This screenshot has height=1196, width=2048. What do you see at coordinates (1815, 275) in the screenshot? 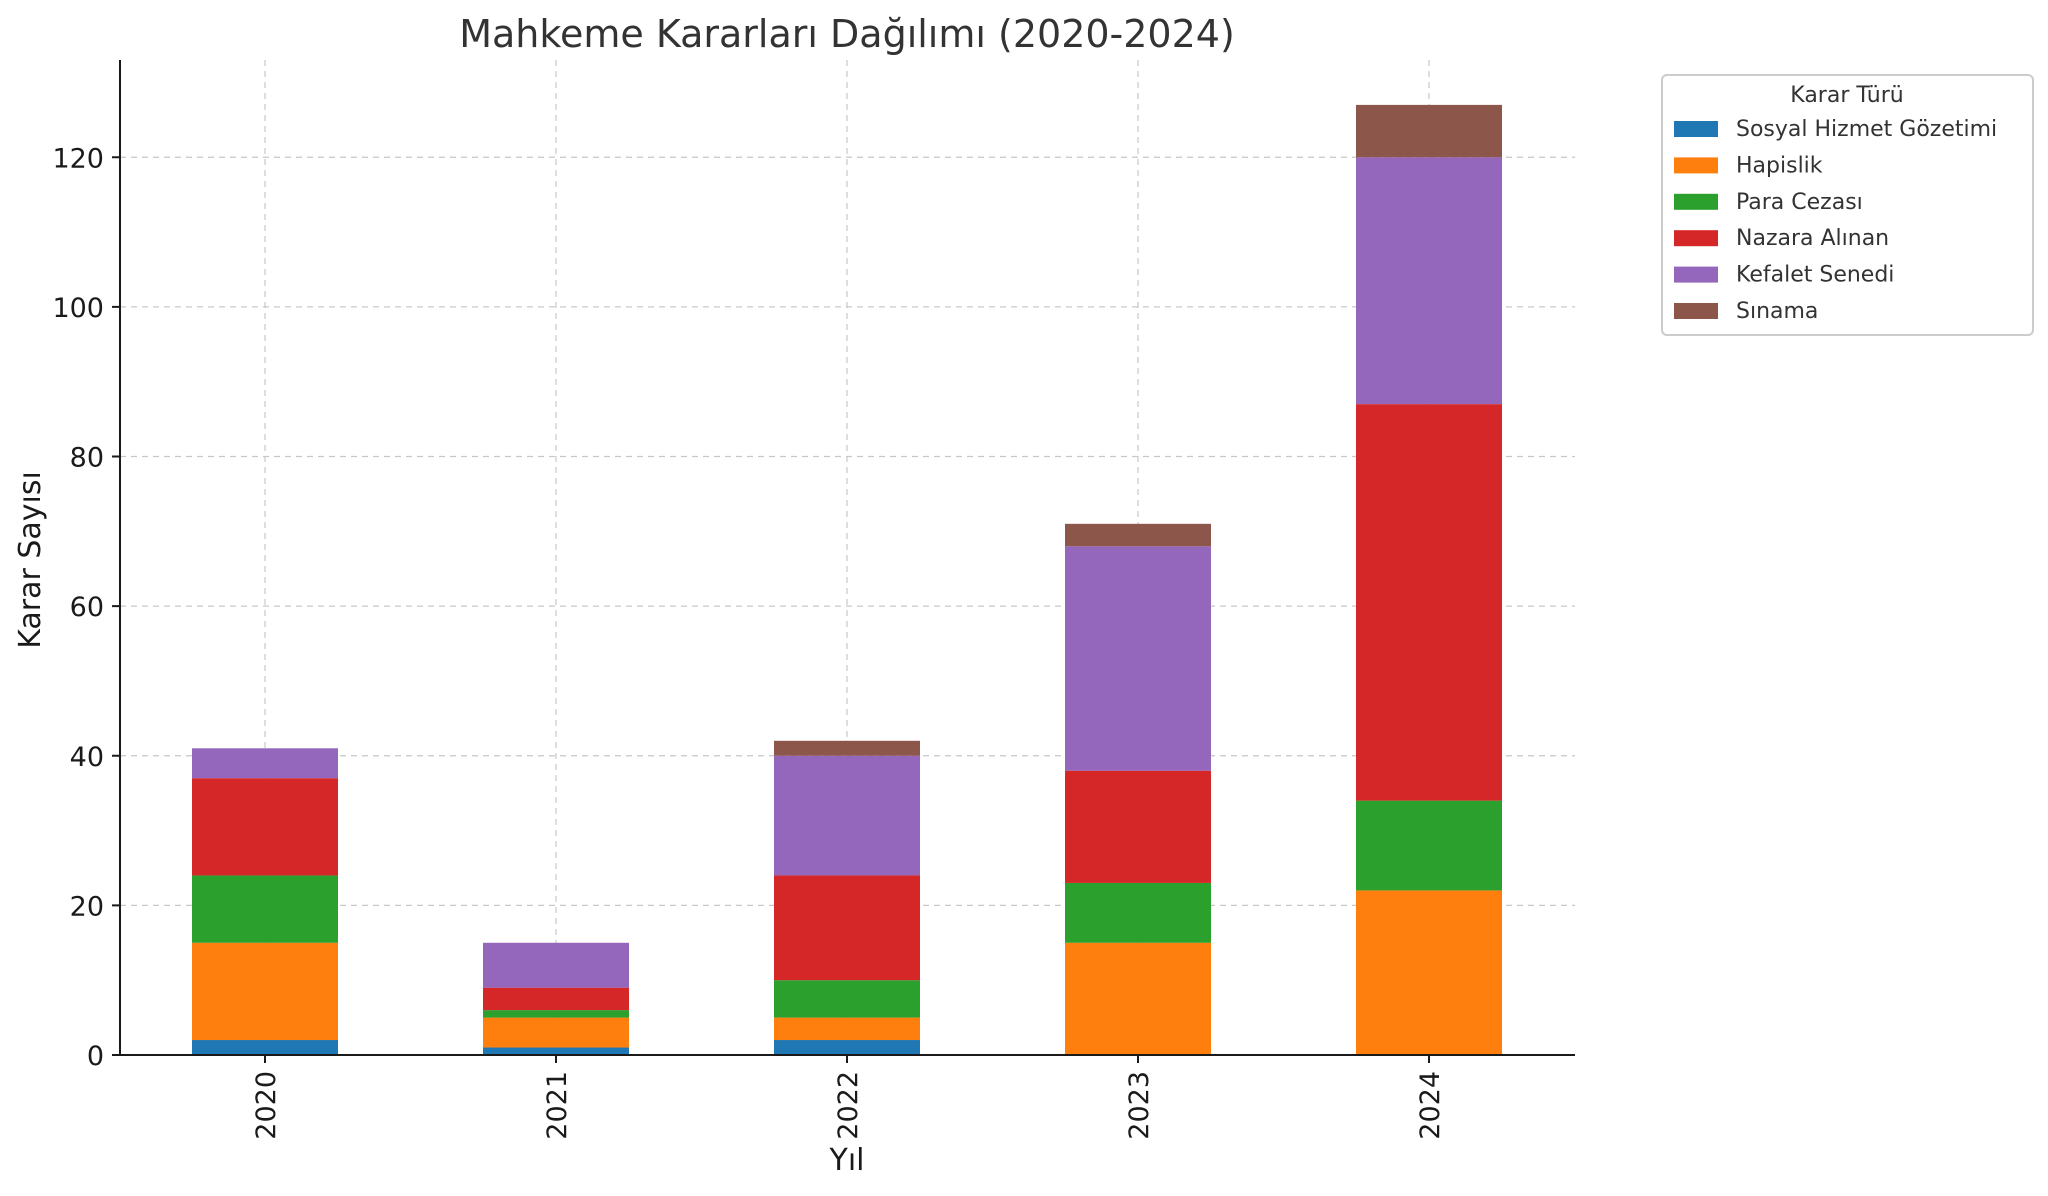
I see `legend-label: Kefalet Senedi` at bounding box center [1815, 275].